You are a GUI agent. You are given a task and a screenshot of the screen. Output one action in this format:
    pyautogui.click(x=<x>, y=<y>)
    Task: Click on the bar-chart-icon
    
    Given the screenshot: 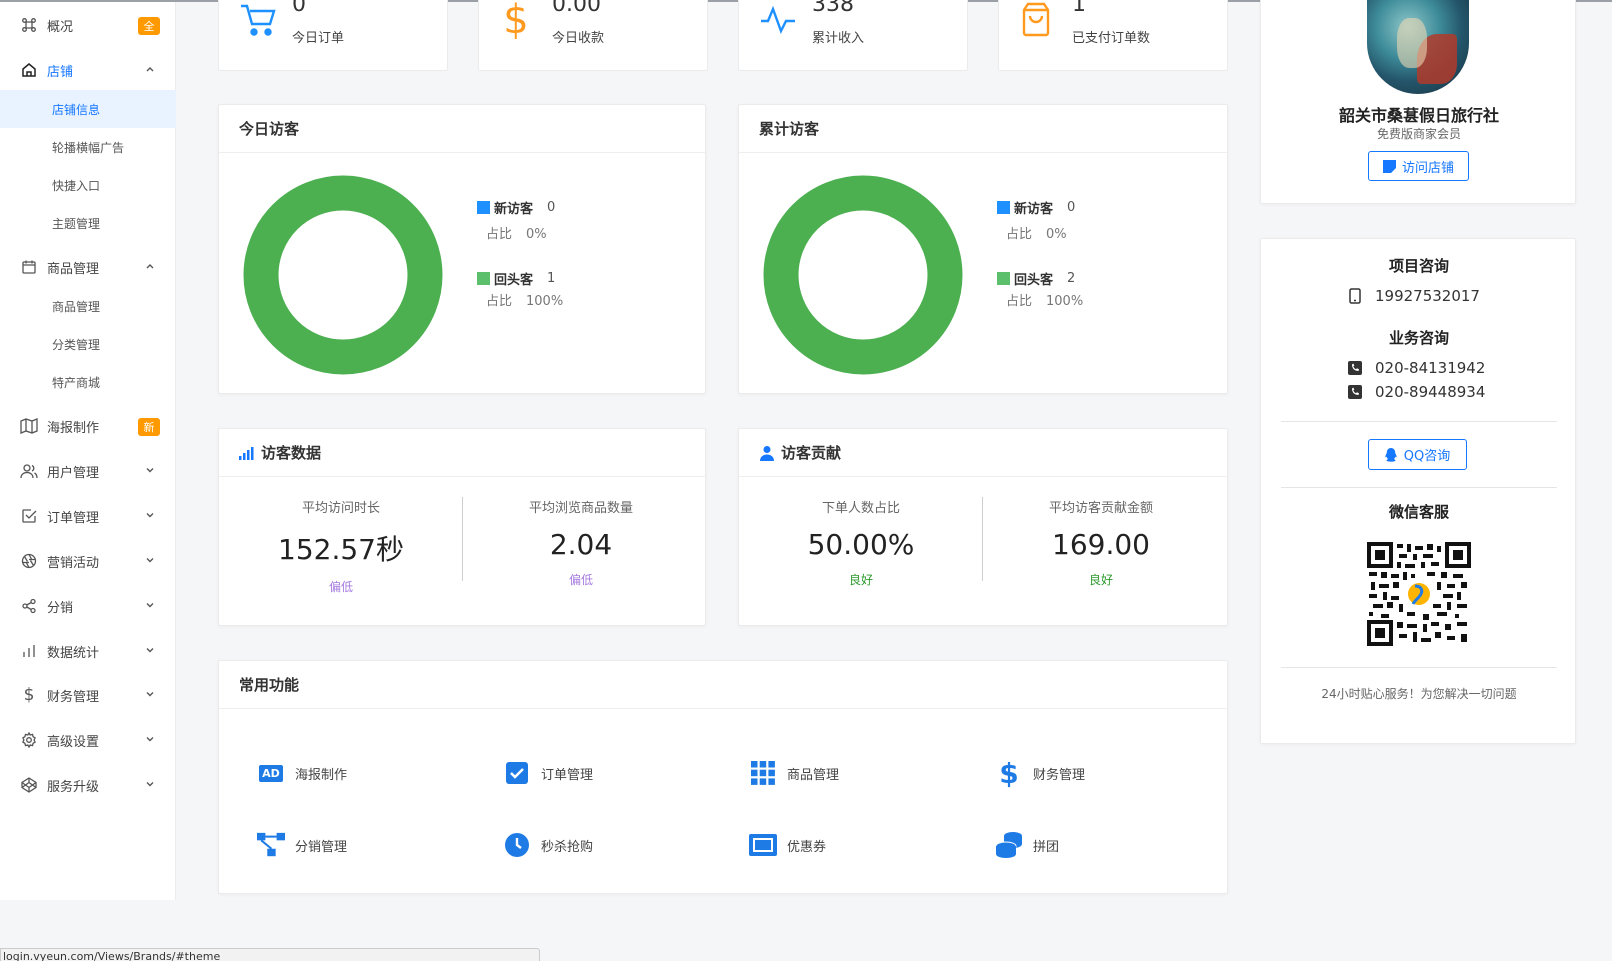 What is the action you would take?
    pyautogui.click(x=29, y=651)
    